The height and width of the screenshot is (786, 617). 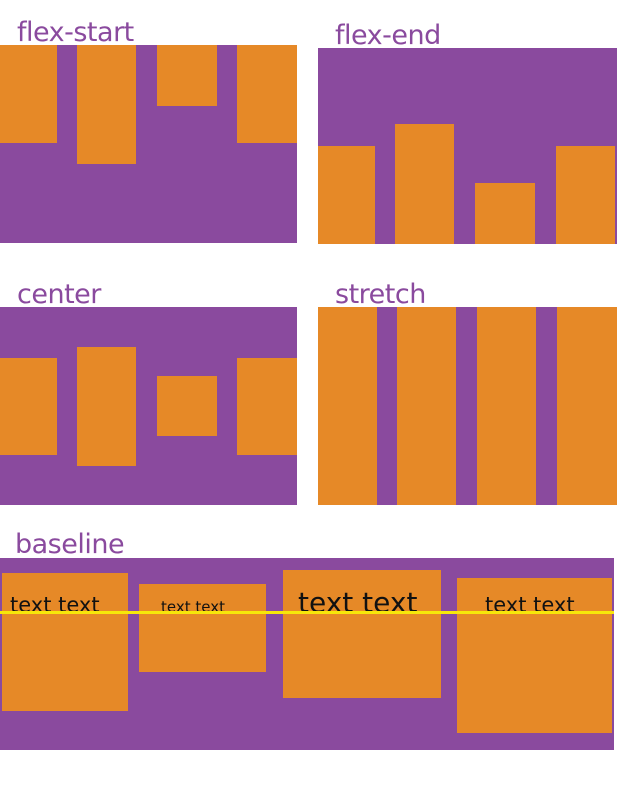 What do you see at coordinates (467, 146) in the screenshot?
I see `flex-container-flex-end` at bounding box center [467, 146].